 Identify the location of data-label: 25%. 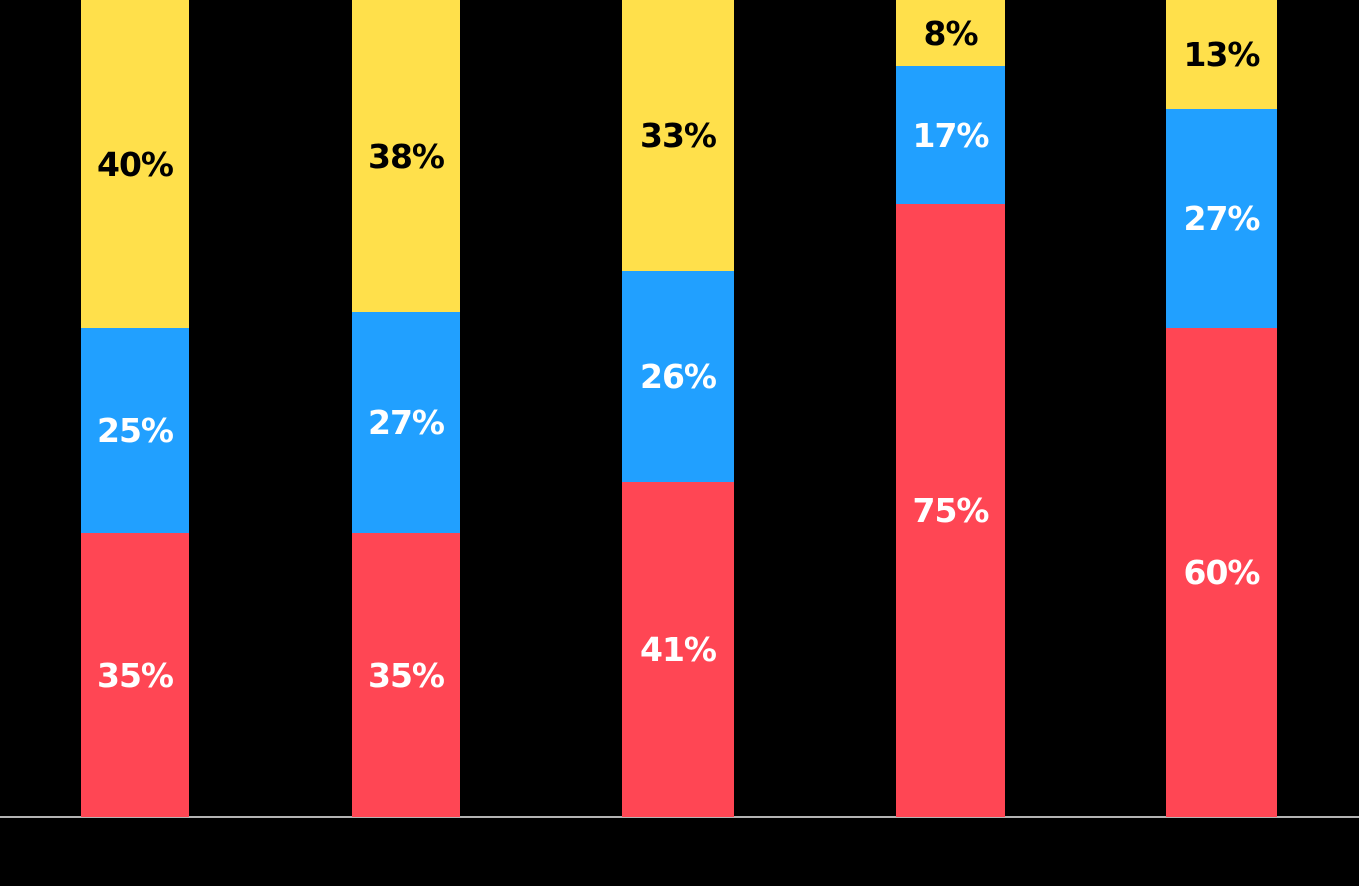
(135, 430).